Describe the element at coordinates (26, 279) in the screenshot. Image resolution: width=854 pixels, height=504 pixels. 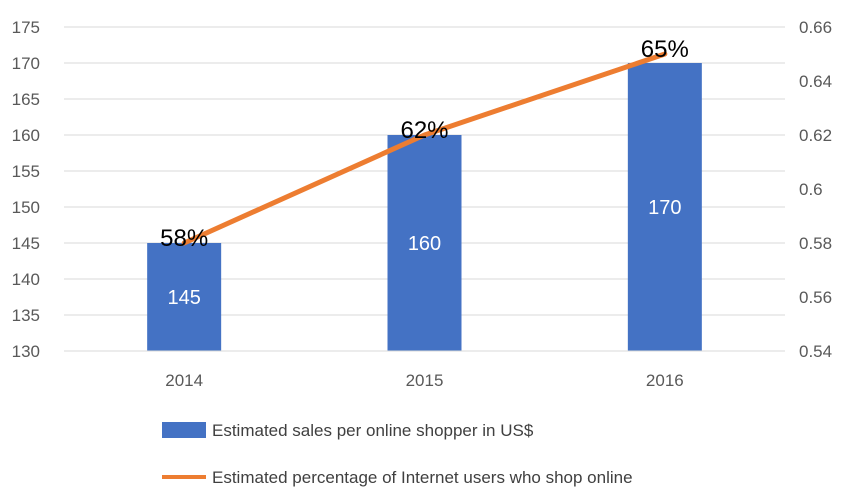
I see `left-tick-label: 140` at that location.